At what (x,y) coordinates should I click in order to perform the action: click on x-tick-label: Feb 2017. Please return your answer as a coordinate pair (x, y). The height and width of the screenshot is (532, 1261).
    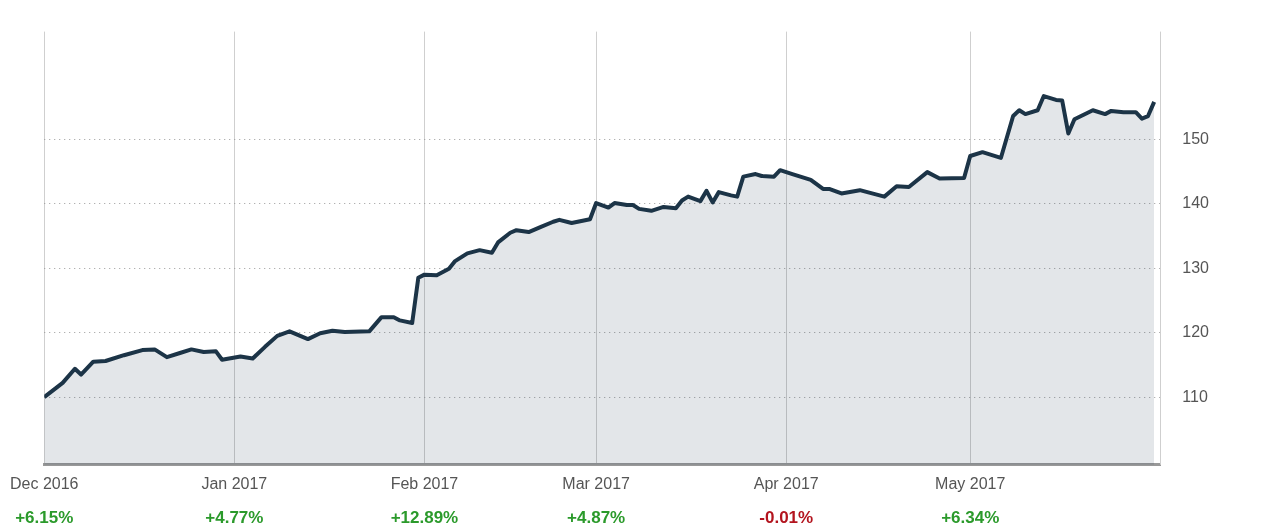
    Looking at the image, I should click on (424, 483).